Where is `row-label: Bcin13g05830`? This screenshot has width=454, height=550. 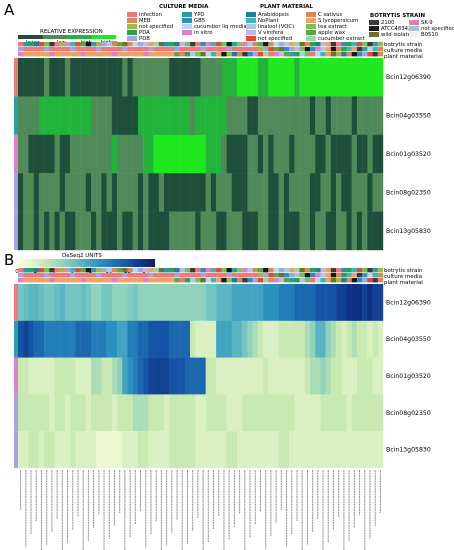
row-label: Bcin13g05830 is located at coordinates (408, 231).